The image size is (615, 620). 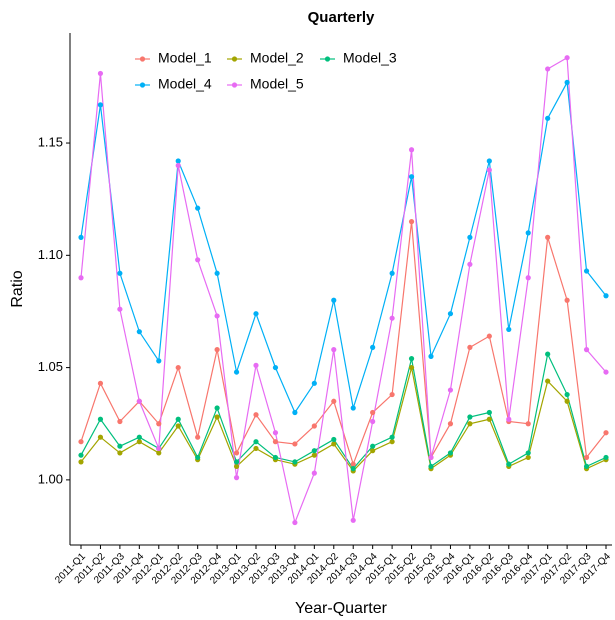 I want to click on y-tick-label: 1.15, so click(x=50, y=141).